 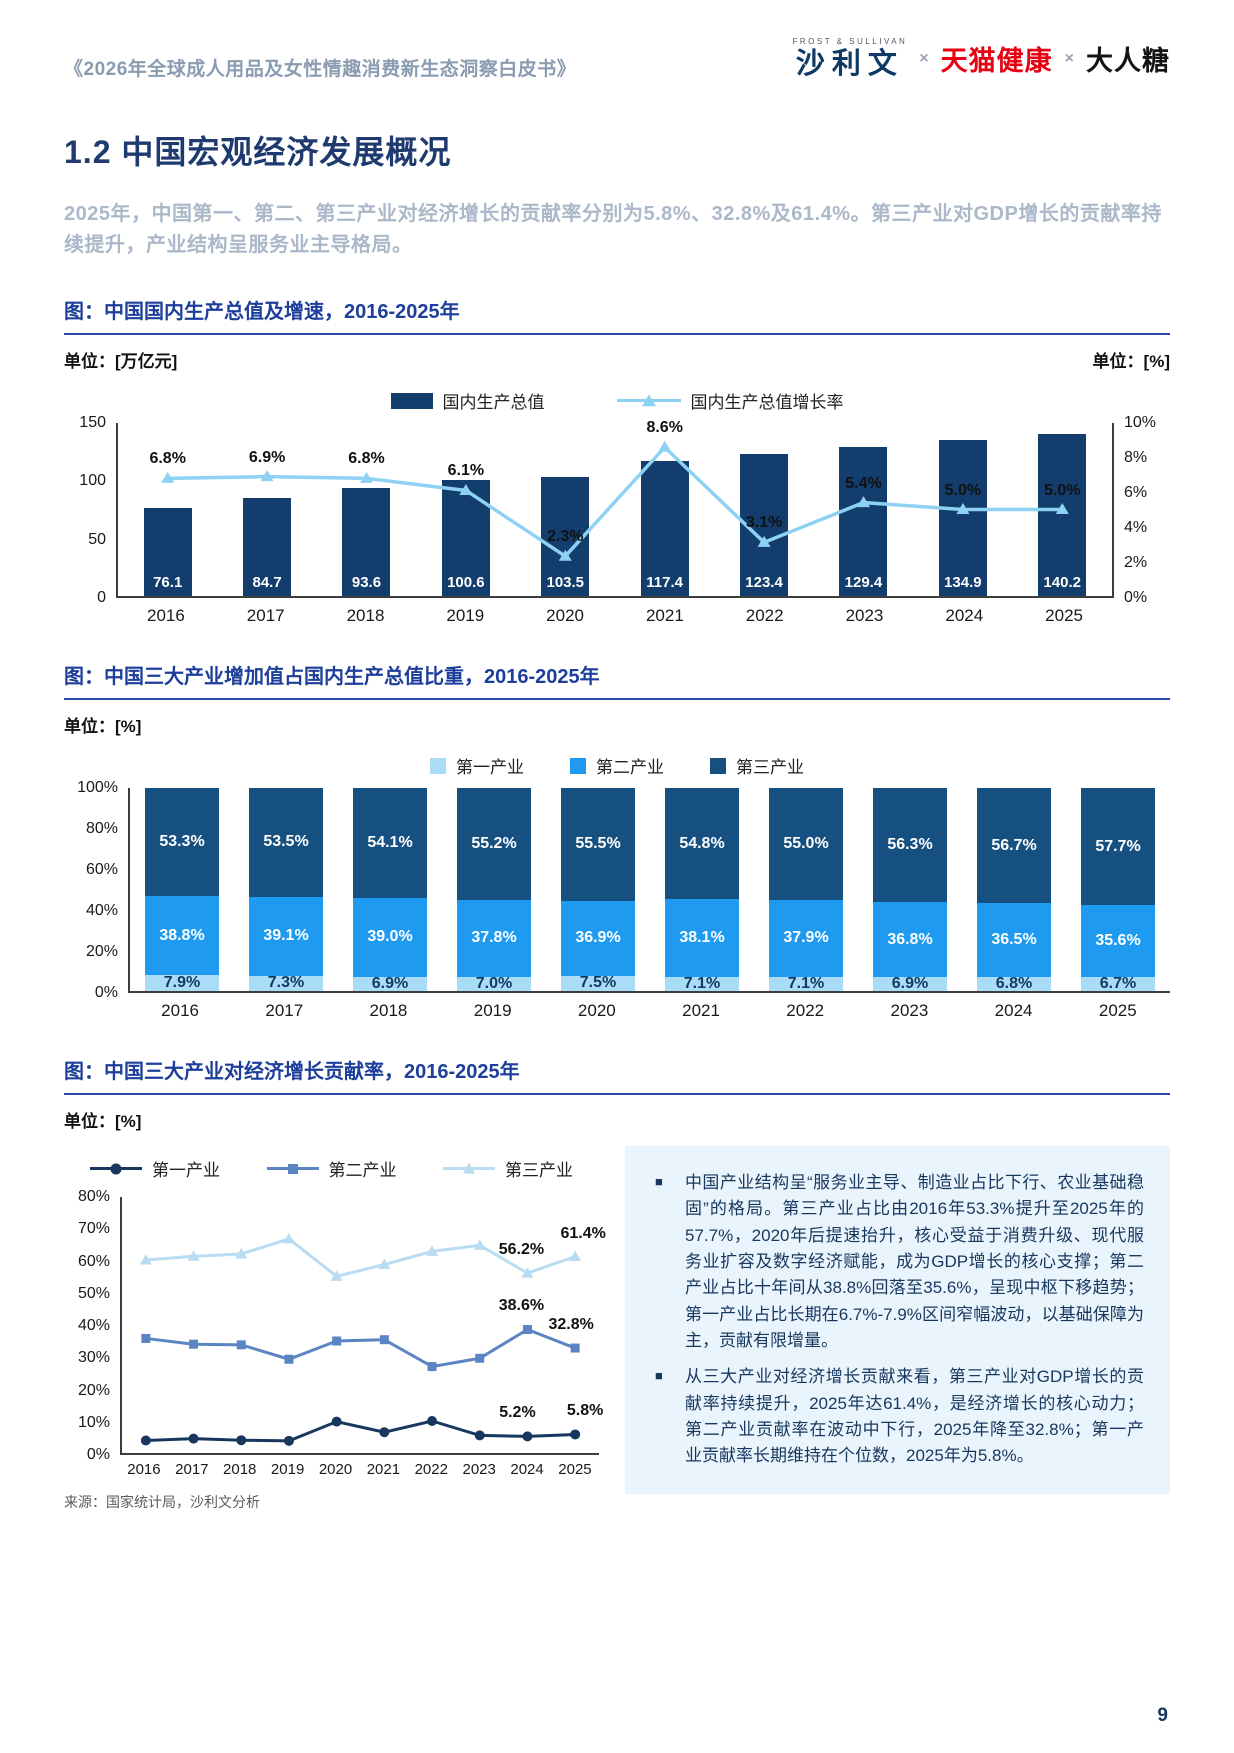 What do you see at coordinates (863, 582) in the screenshot?
I see `bar-value-label: 129.4` at bounding box center [863, 582].